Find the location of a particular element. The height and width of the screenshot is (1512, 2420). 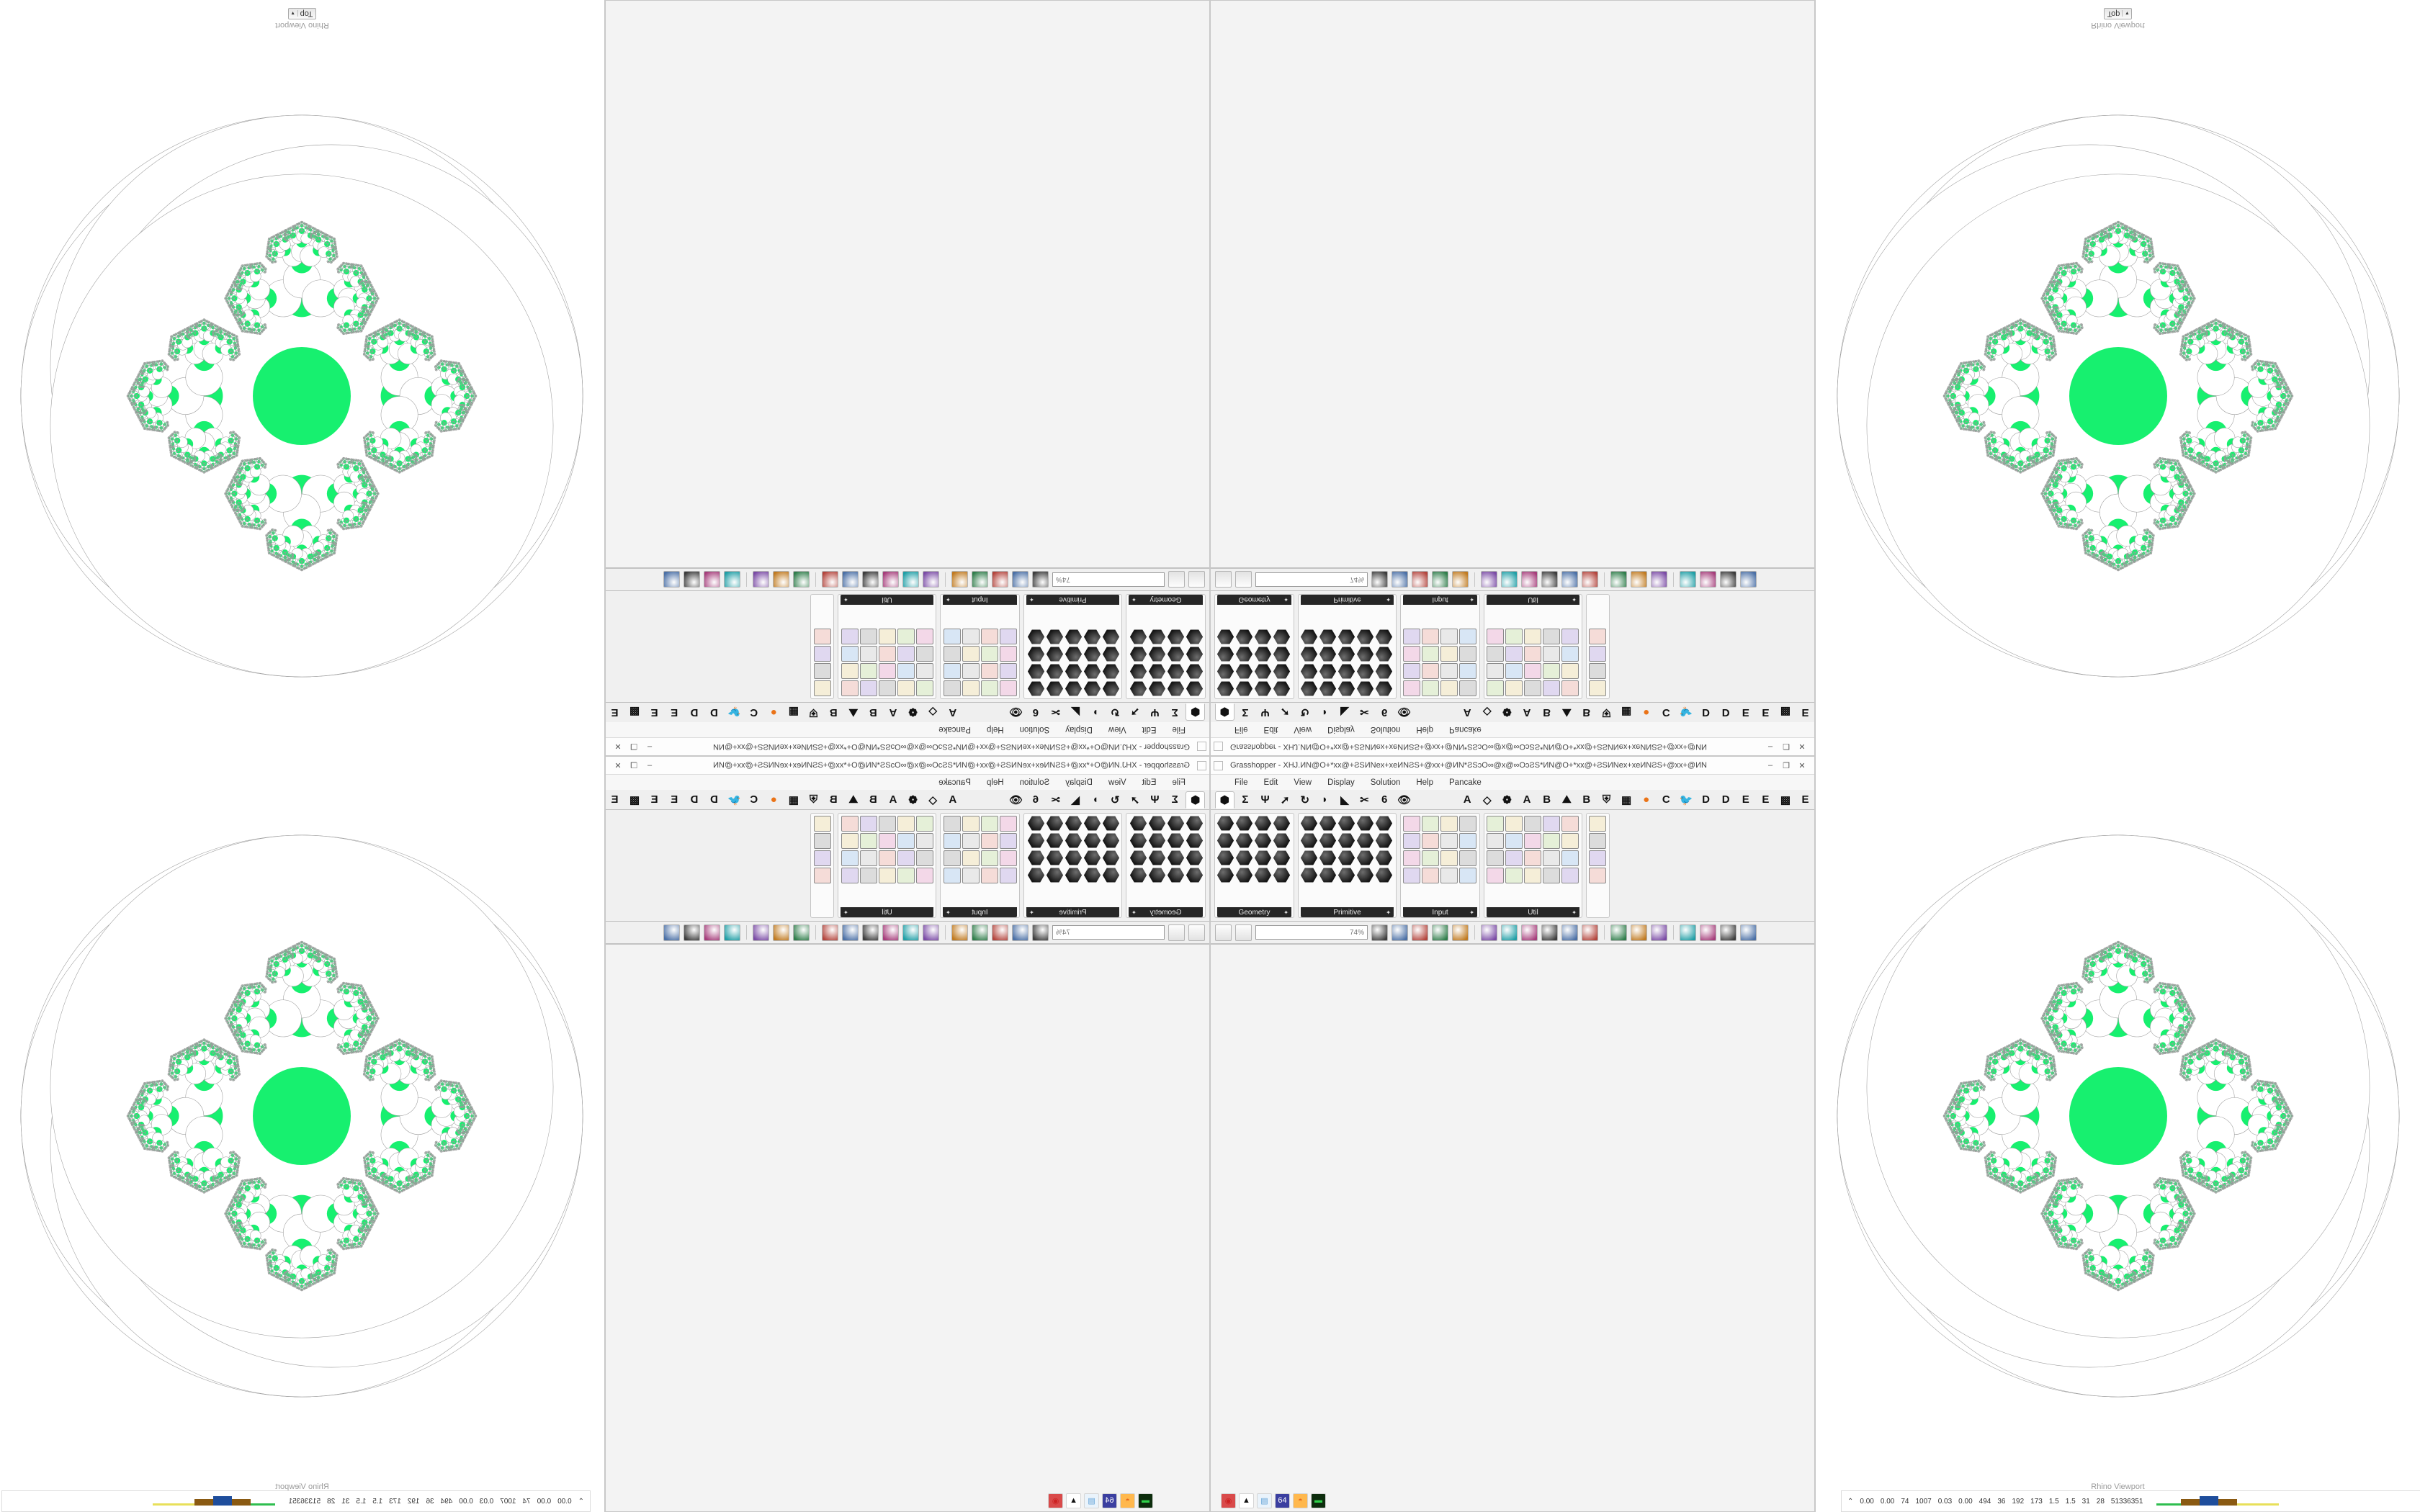

shade-green-icon is located at coordinates (712, 579).